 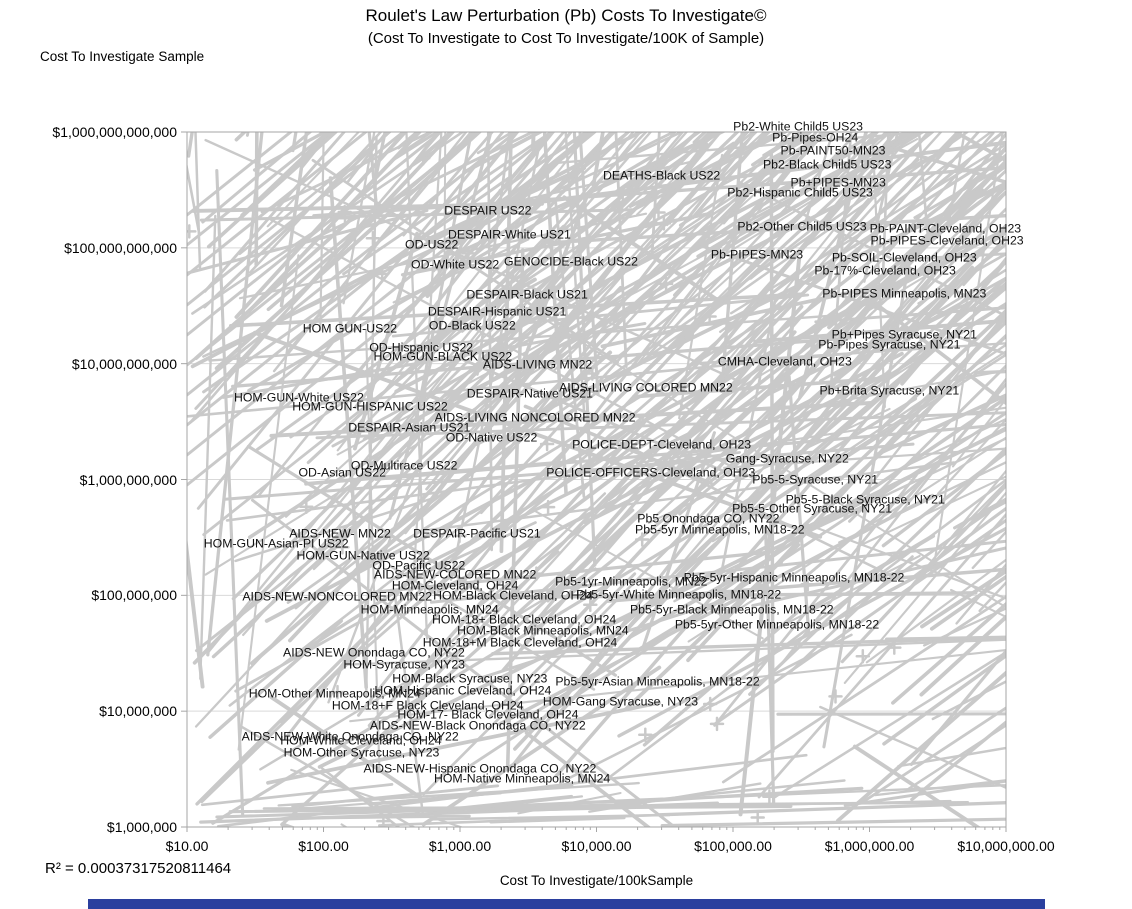 I want to click on data-point-label: POLICE-DEPT-Cleveland, OH23, so click(x=662, y=444).